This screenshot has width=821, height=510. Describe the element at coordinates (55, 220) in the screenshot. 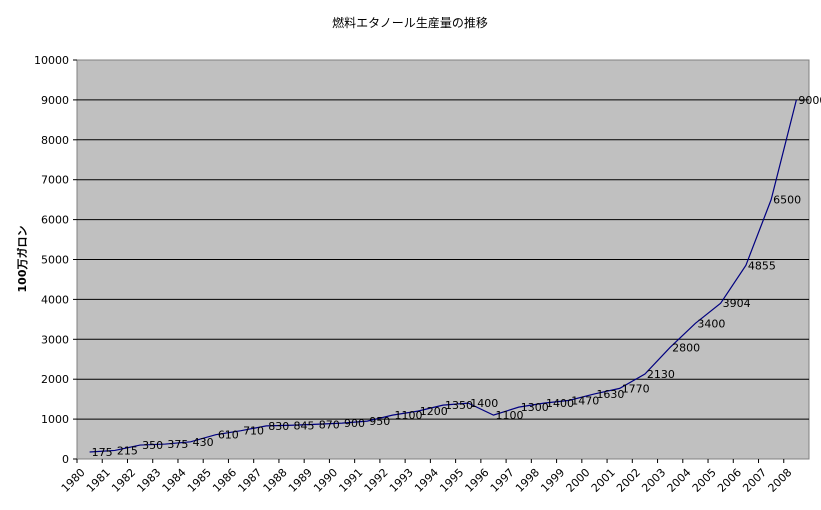

I see `y-tick-label: 6000` at that location.